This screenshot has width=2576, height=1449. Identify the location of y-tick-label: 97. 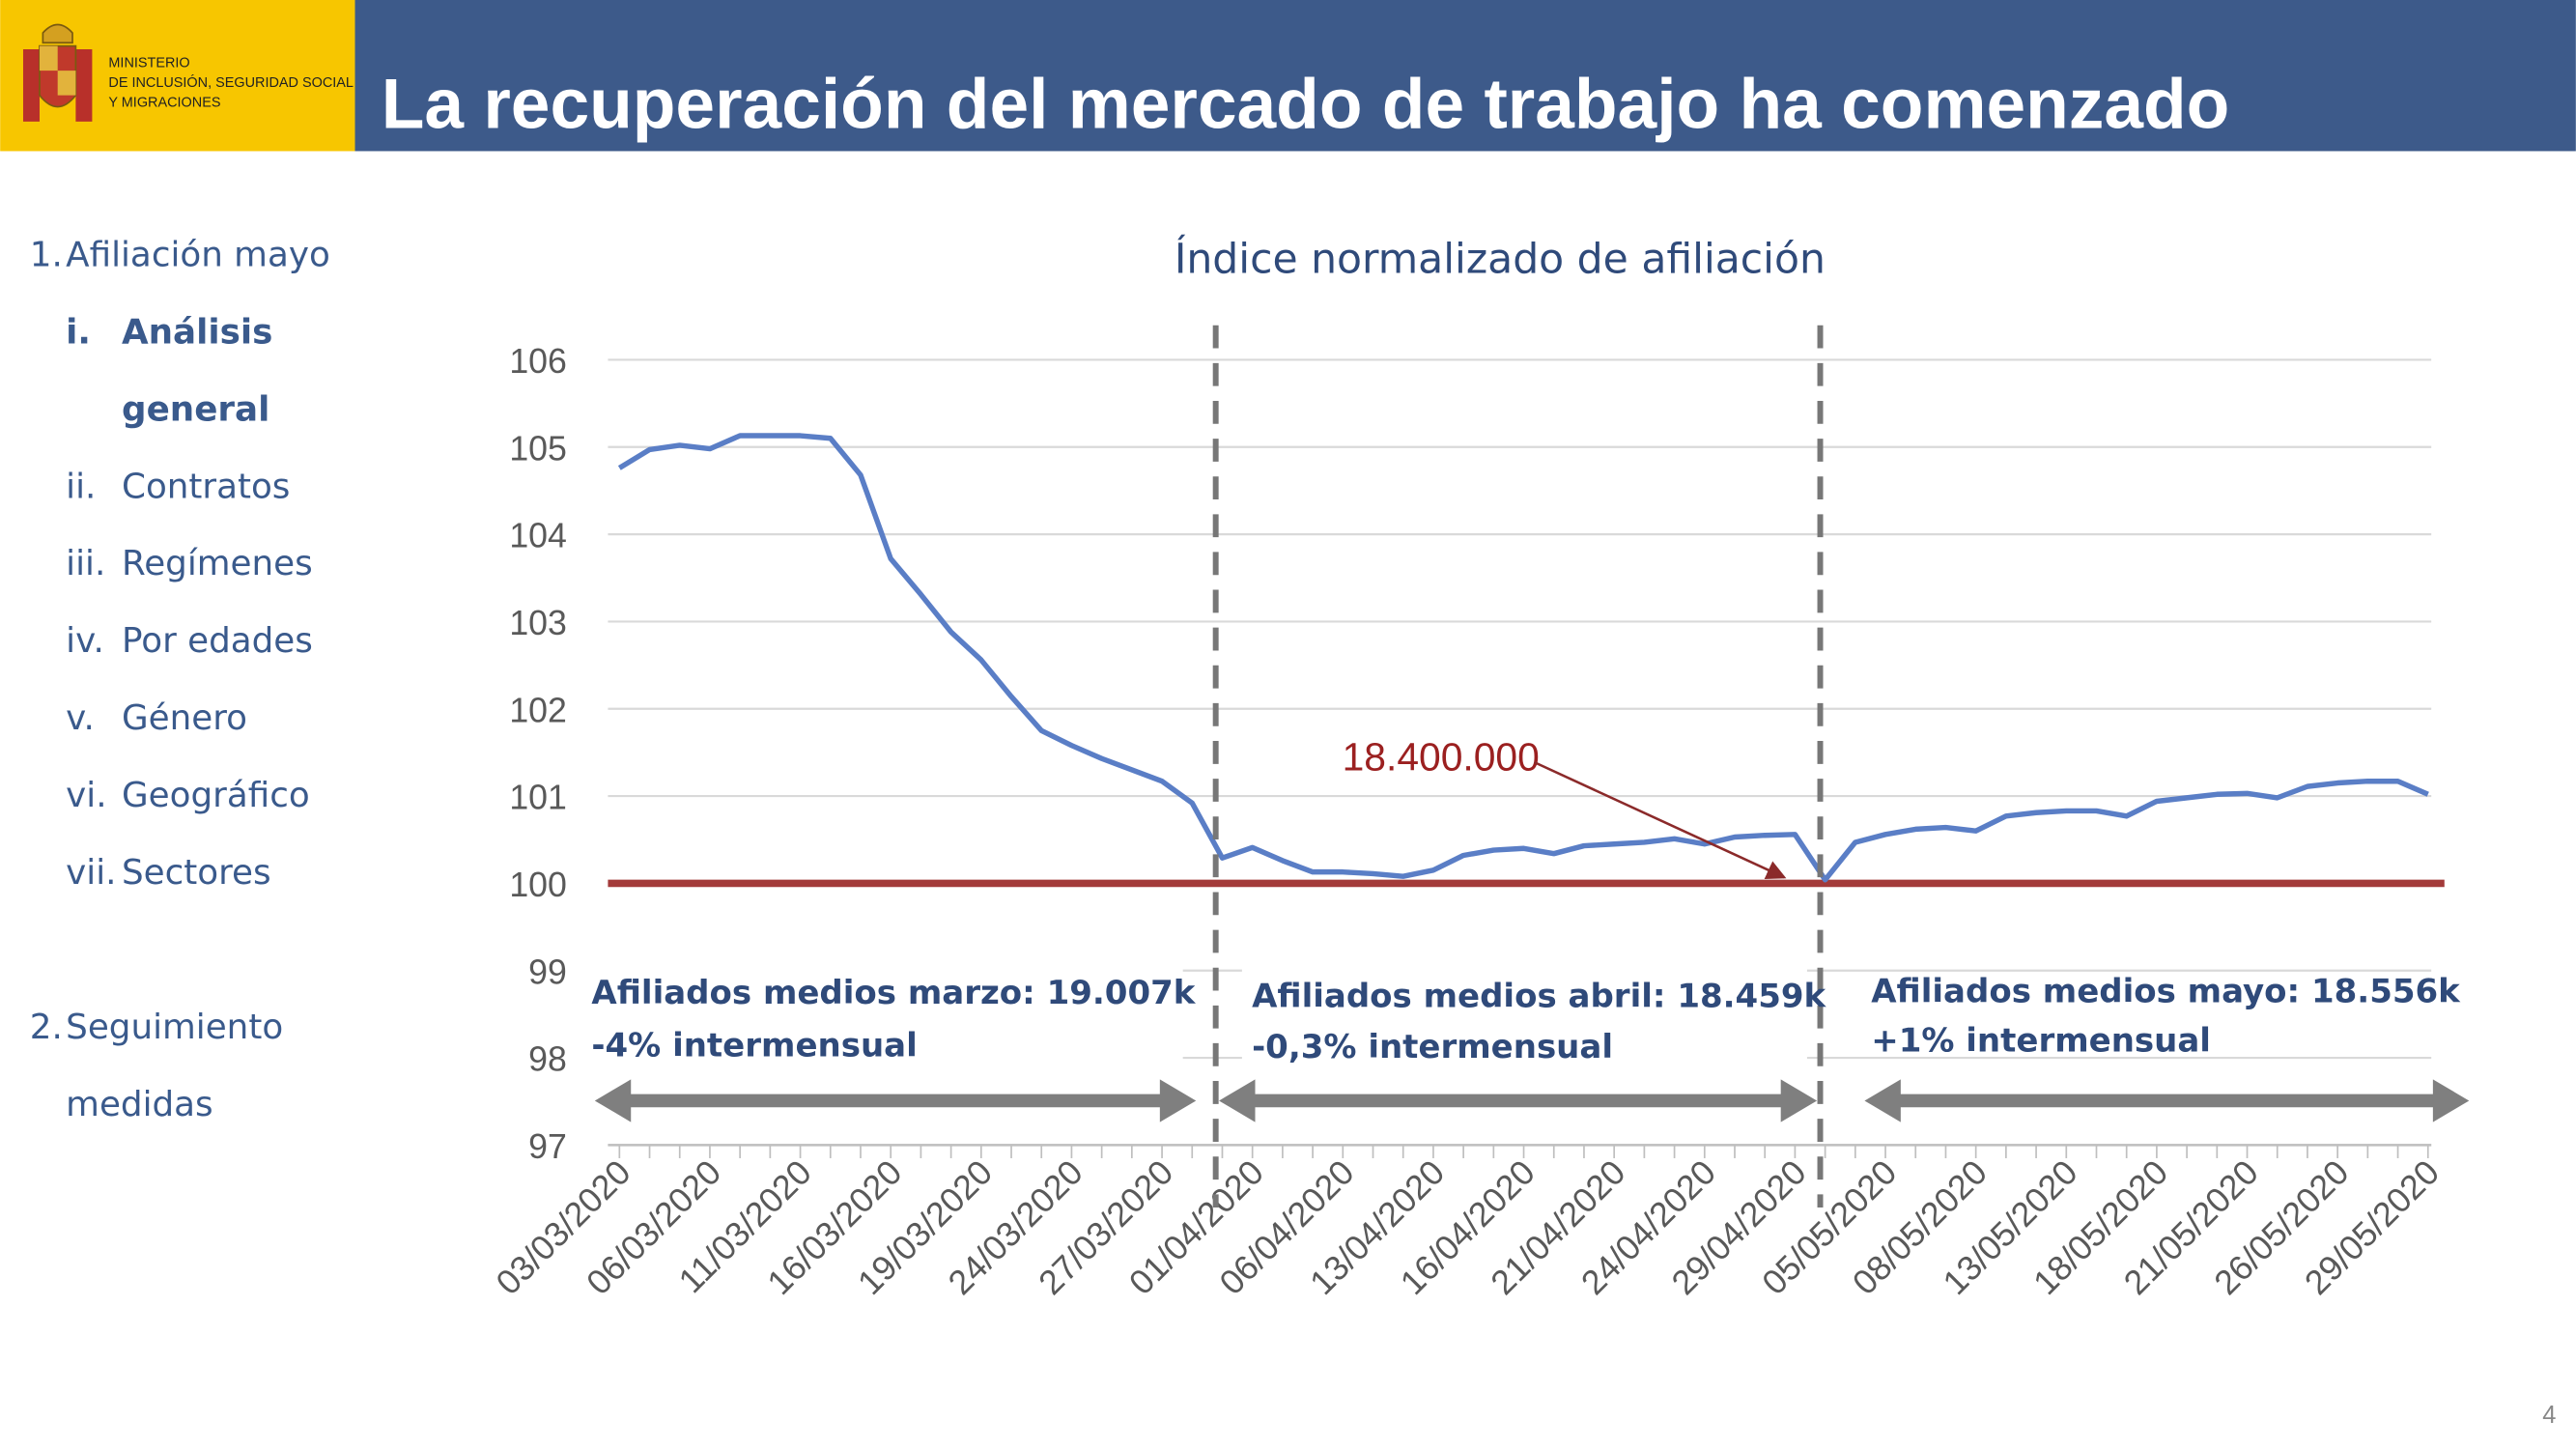
(547, 1146).